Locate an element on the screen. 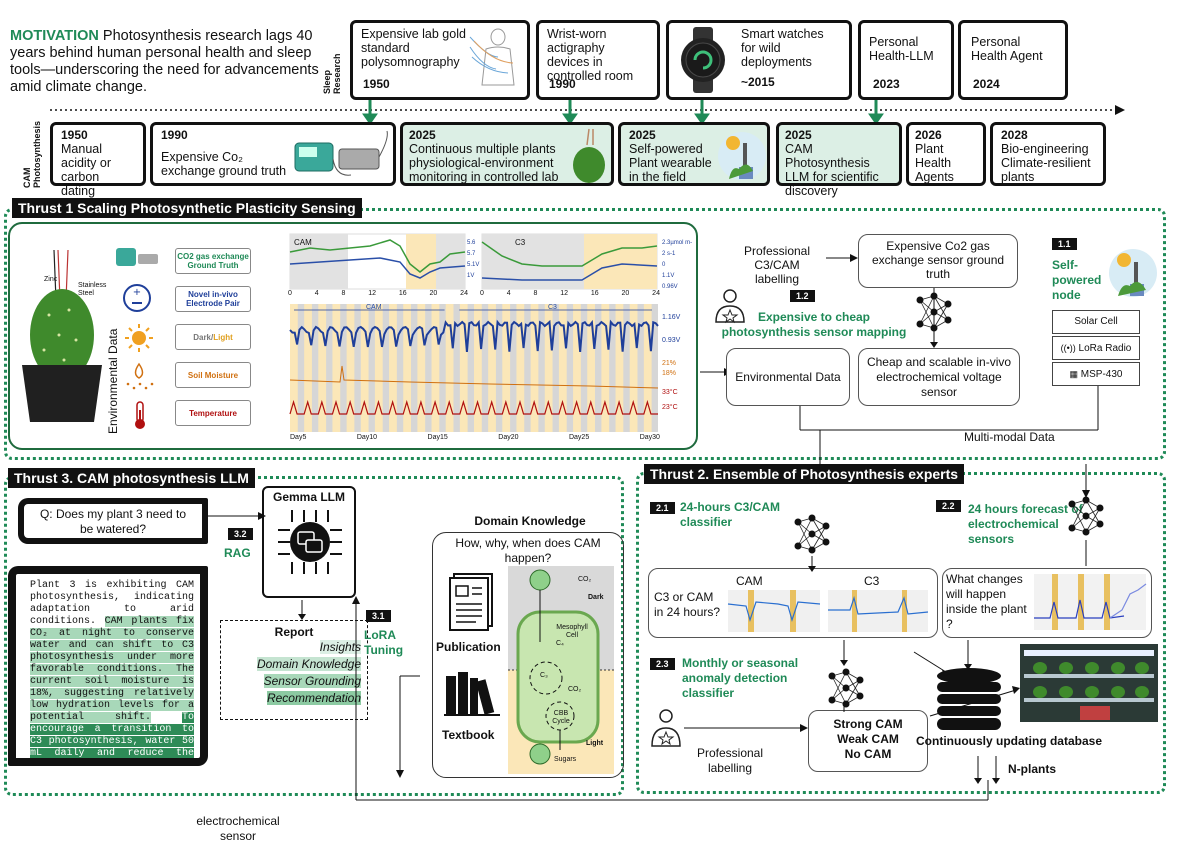  thrust3-title: Thrust 3. CAM photosynthesis LLM is located at coordinates (131, 478).